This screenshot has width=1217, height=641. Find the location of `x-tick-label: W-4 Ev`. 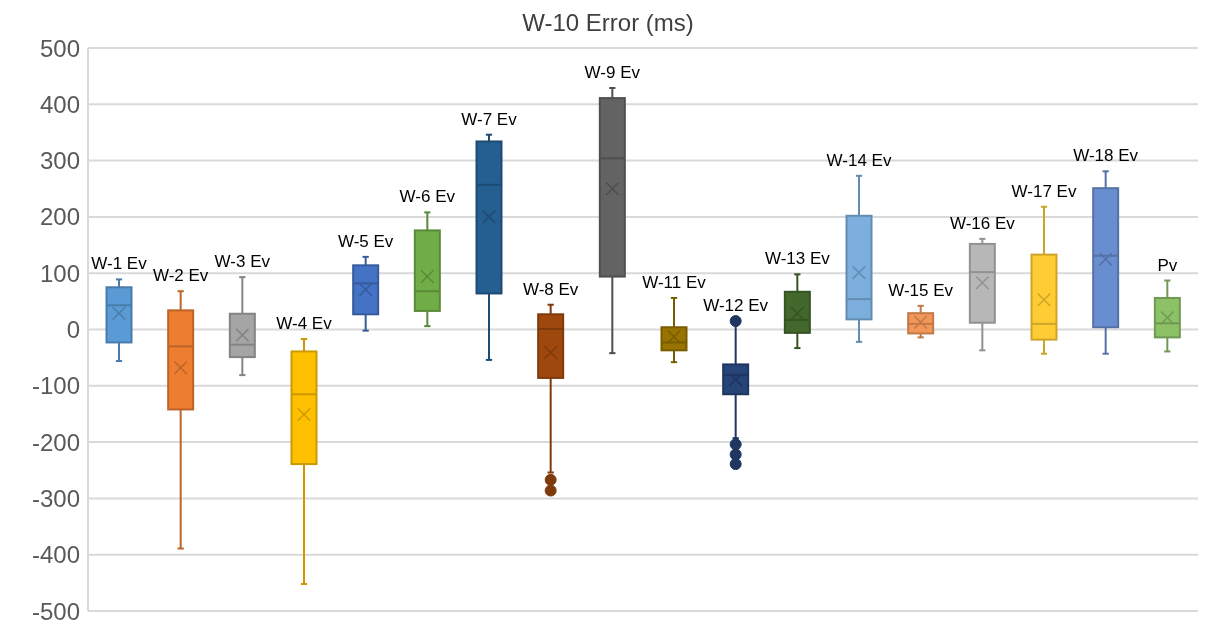

x-tick-label: W-4 Ev is located at coordinates (304, 324).